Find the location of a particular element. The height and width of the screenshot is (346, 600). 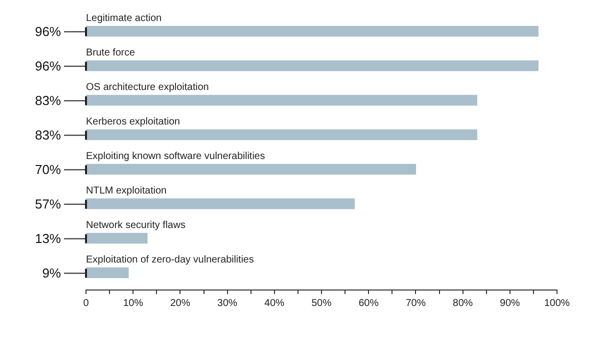

y-tick-label: Legitimate action is located at coordinates (124, 18).